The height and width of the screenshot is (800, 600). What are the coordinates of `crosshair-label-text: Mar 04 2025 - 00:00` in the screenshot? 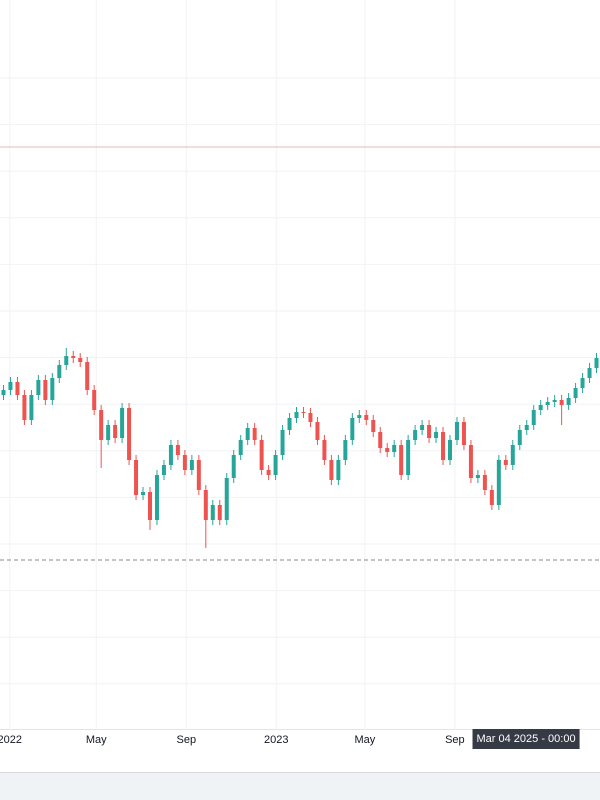 It's located at (526, 739).